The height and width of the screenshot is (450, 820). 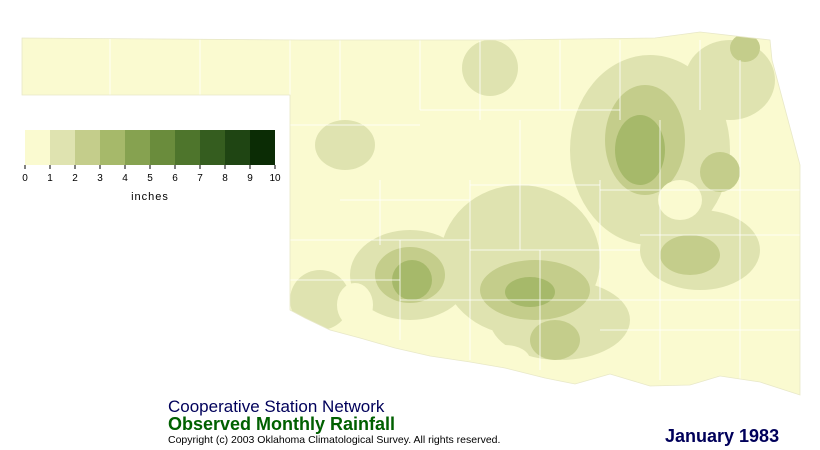 I want to click on legend-tick-label: 8, so click(x=225, y=178).